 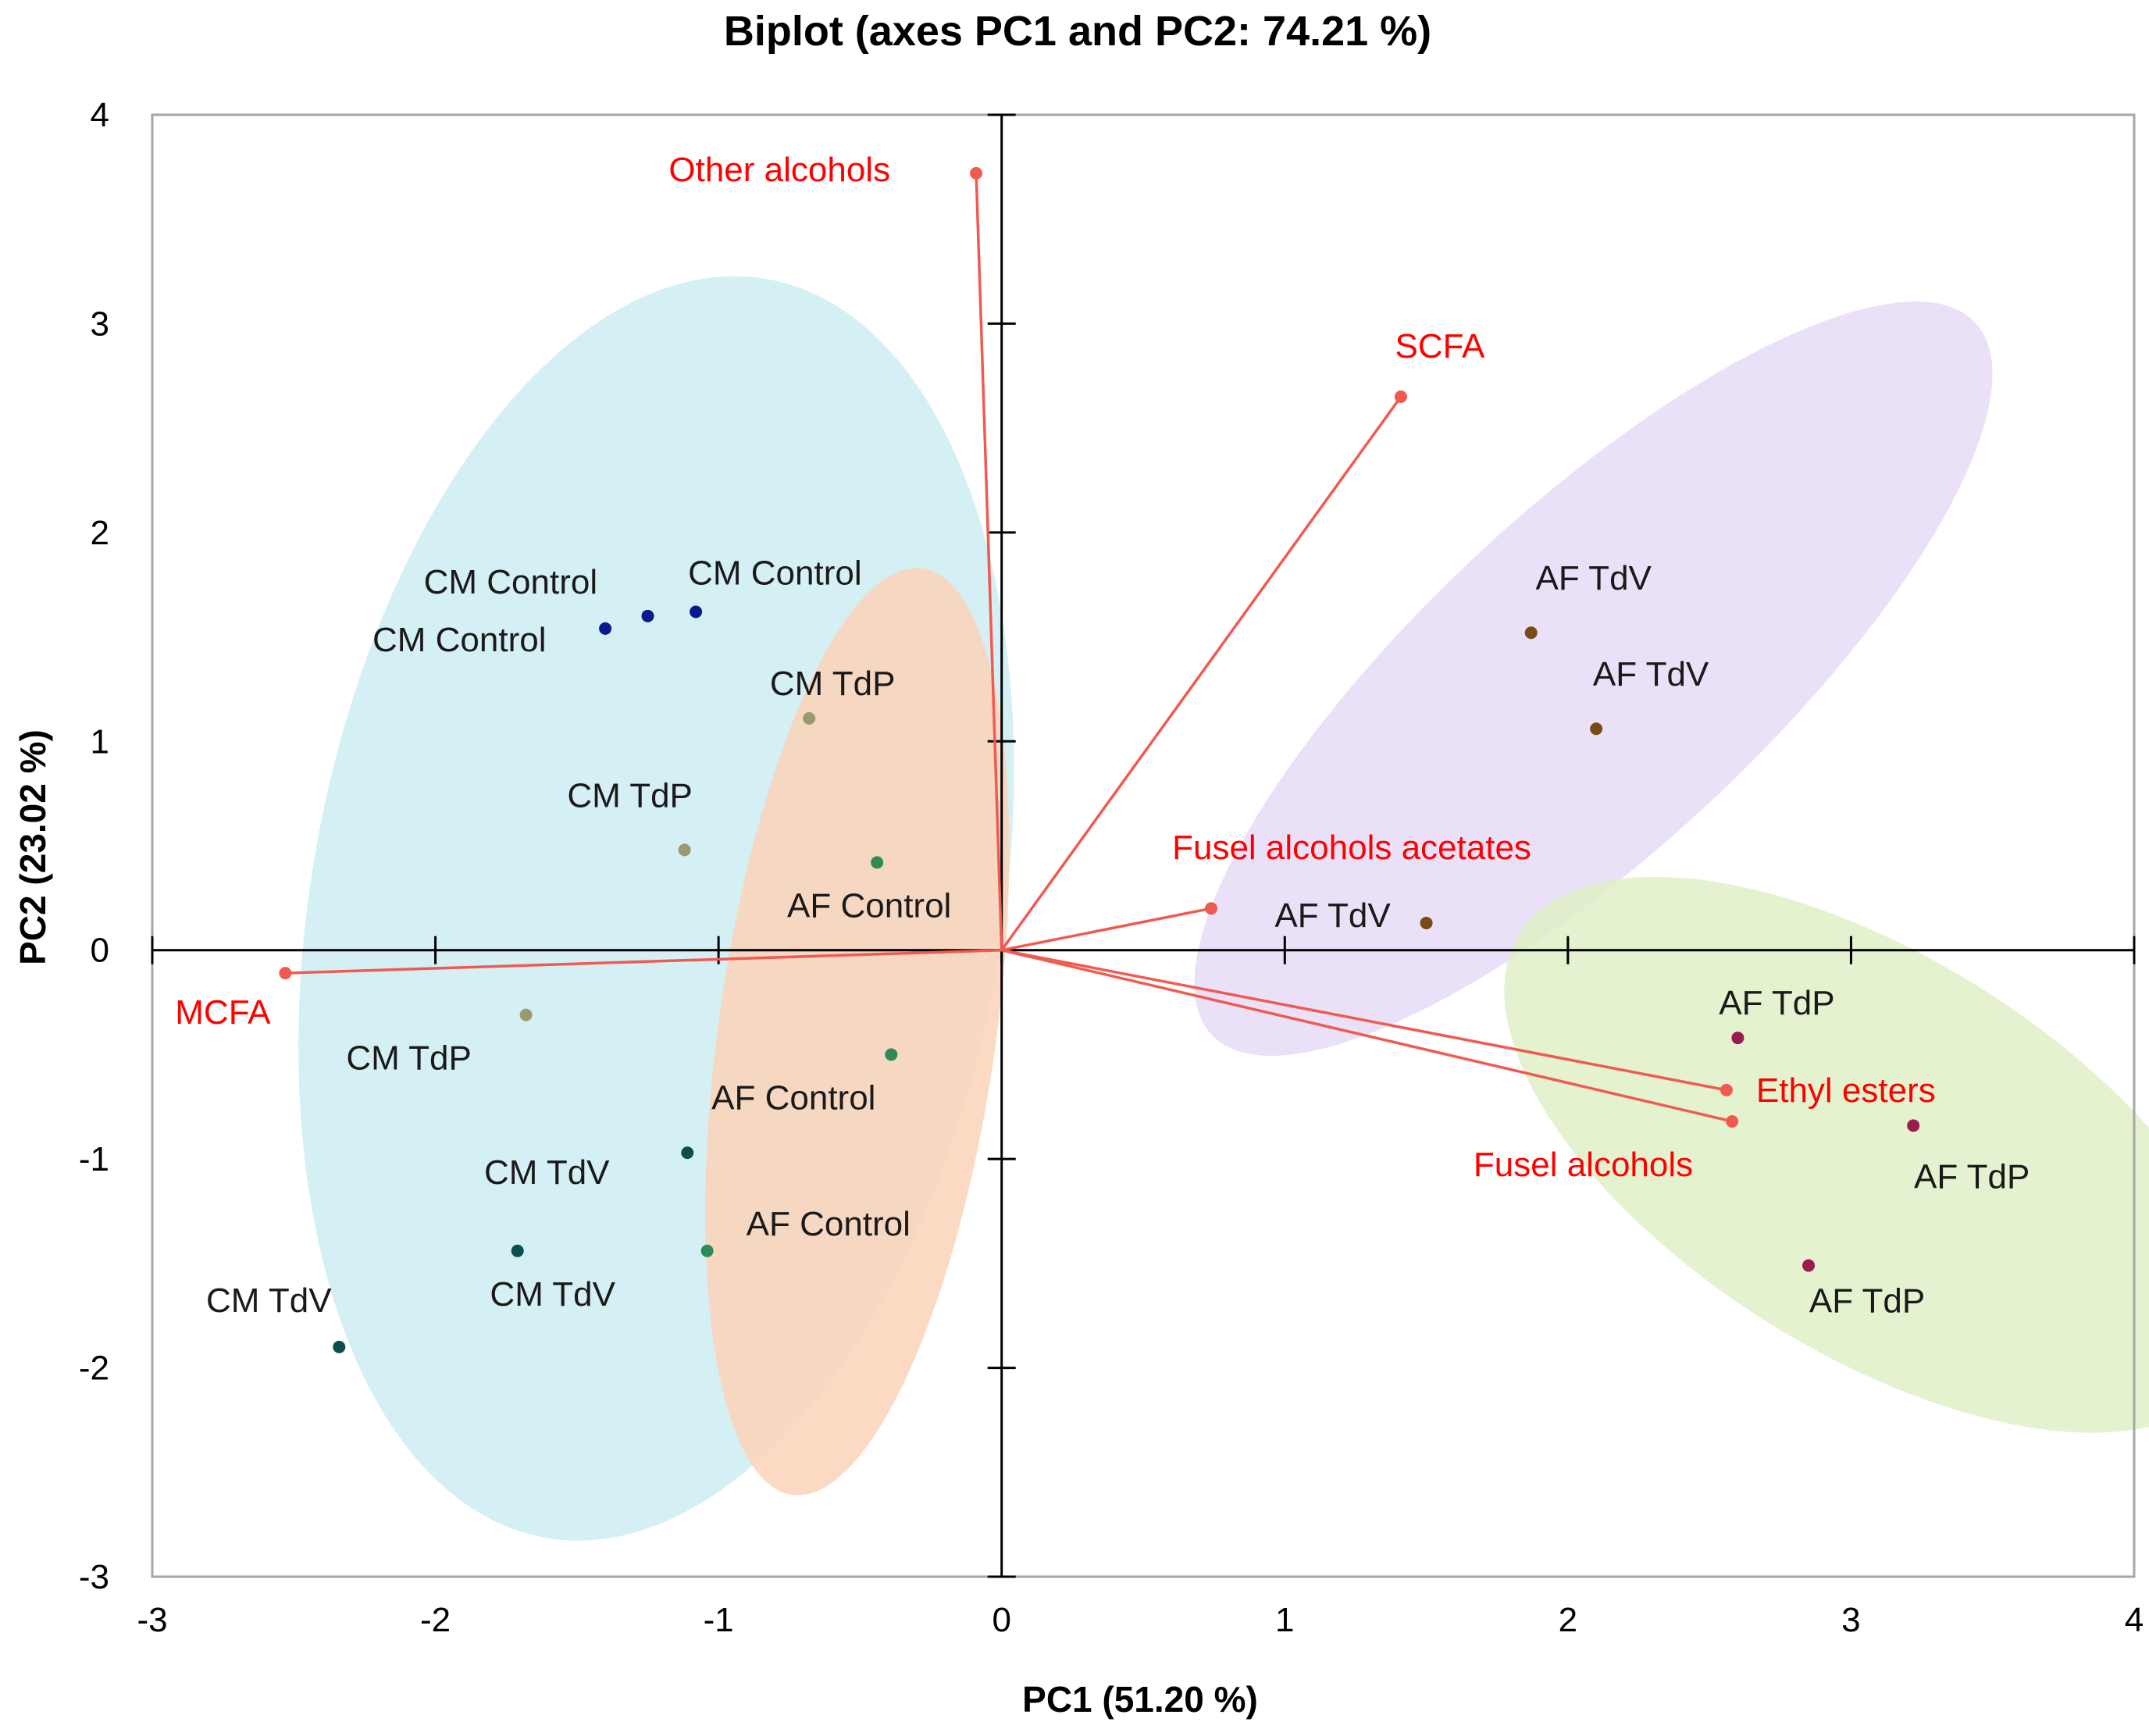 I want to click on x-axis-title: PC1 (51.20 %), so click(x=1140, y=1700).